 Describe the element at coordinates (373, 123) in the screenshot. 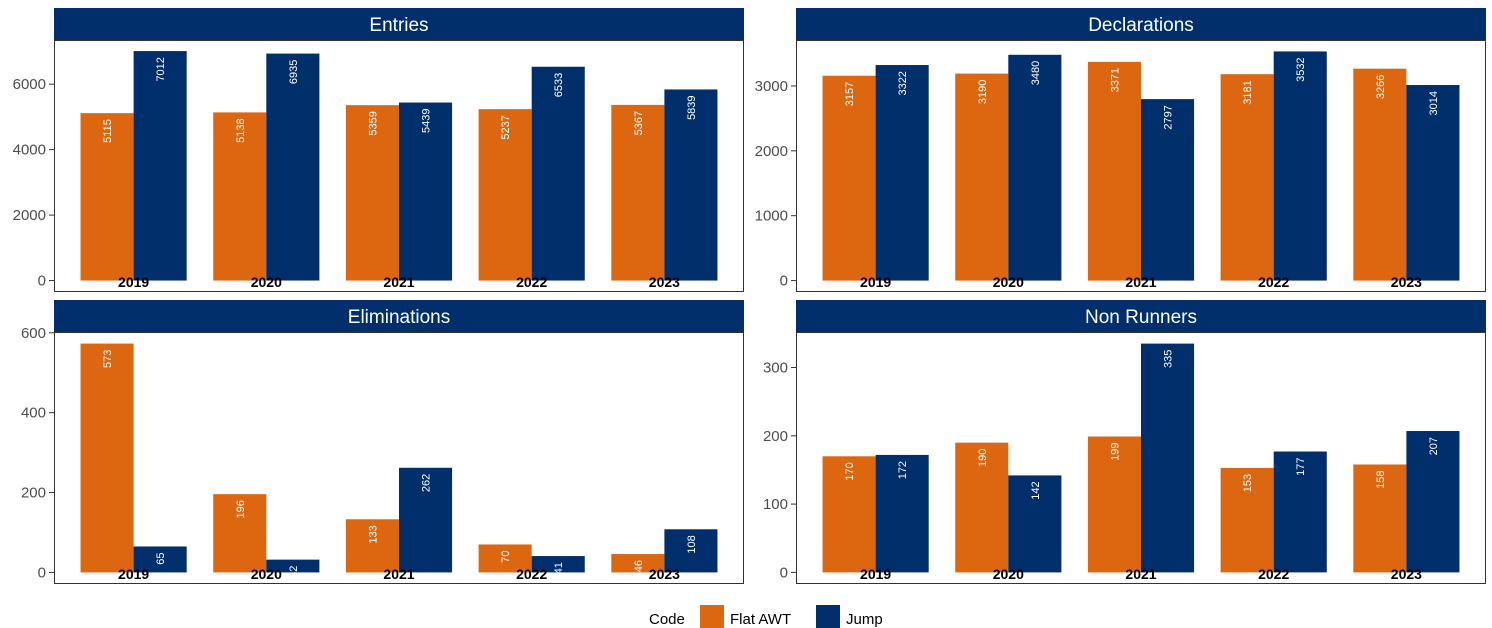

I see `bar-value-label: 5359` at that location.